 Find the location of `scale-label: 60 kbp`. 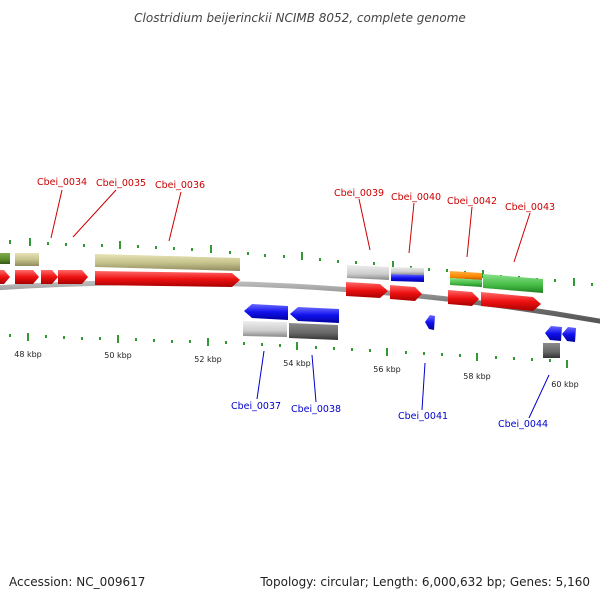

scale-label: 60 kbp is located at coordinates (565, 384).